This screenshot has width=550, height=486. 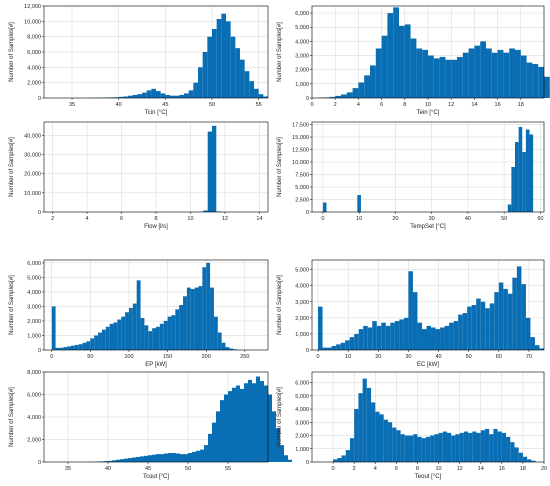 I want to click on y-tick-label: 5,000, so click(x=34, y=278).